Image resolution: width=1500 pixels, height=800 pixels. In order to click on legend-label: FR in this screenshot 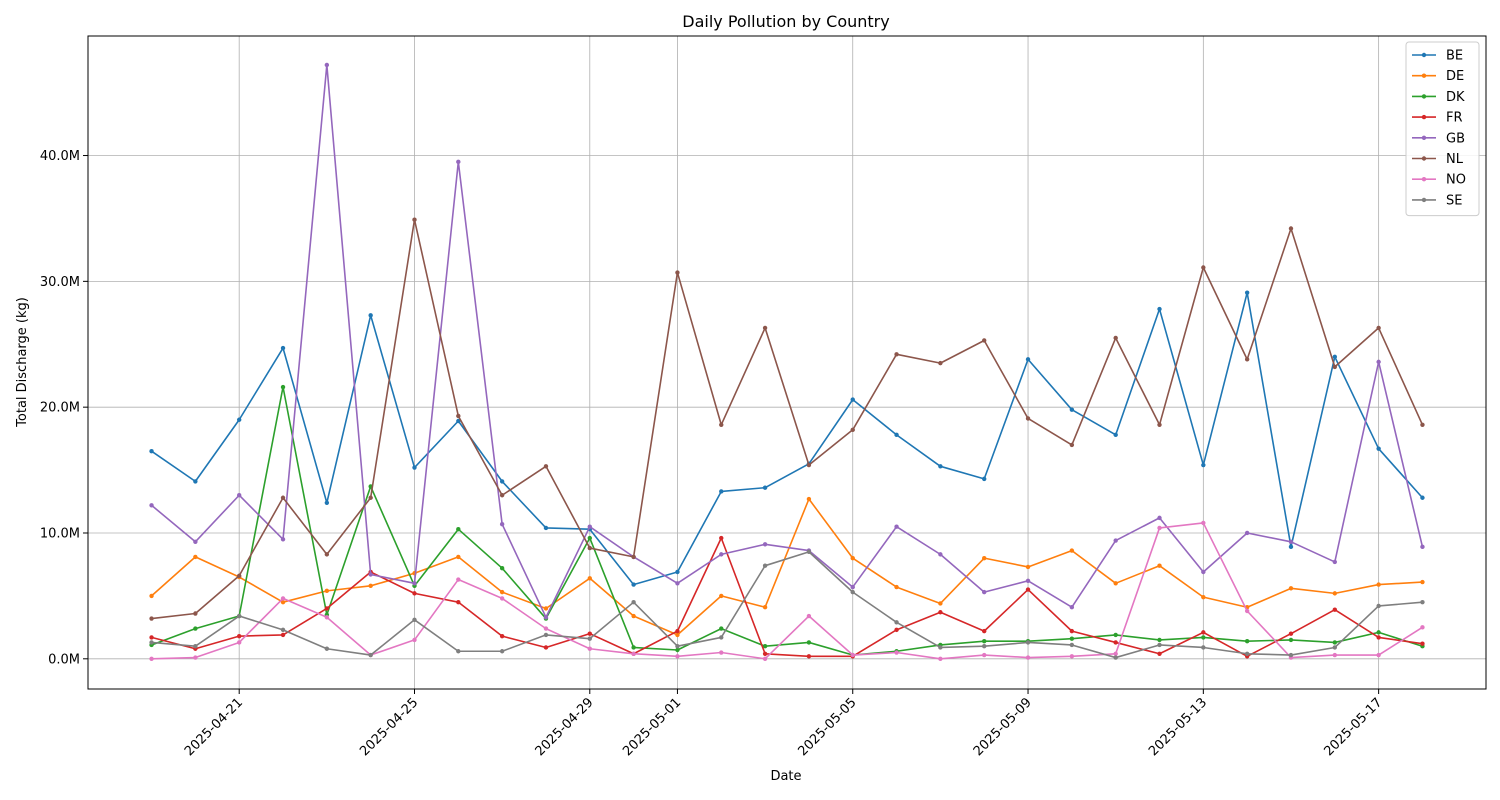, I will do `click(1454, 118)`.